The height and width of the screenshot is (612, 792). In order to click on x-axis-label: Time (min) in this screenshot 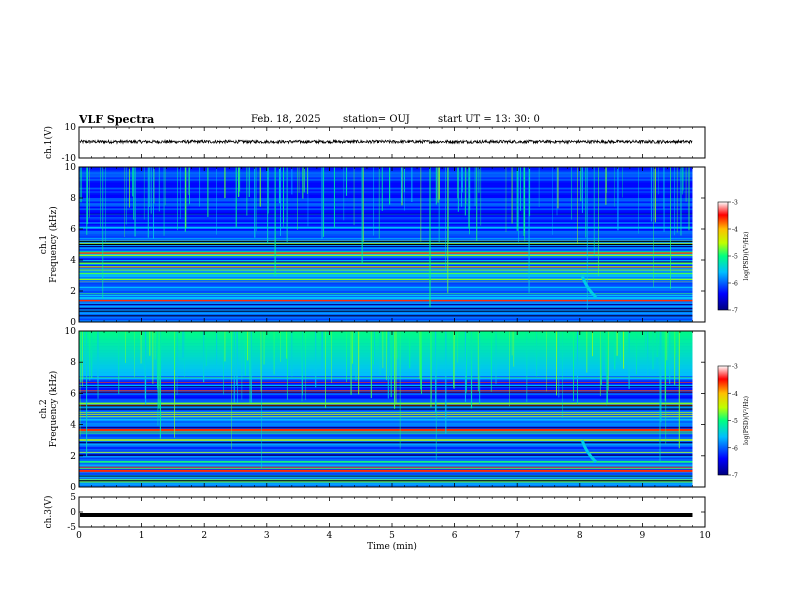, I will do `click(392, 546)`.